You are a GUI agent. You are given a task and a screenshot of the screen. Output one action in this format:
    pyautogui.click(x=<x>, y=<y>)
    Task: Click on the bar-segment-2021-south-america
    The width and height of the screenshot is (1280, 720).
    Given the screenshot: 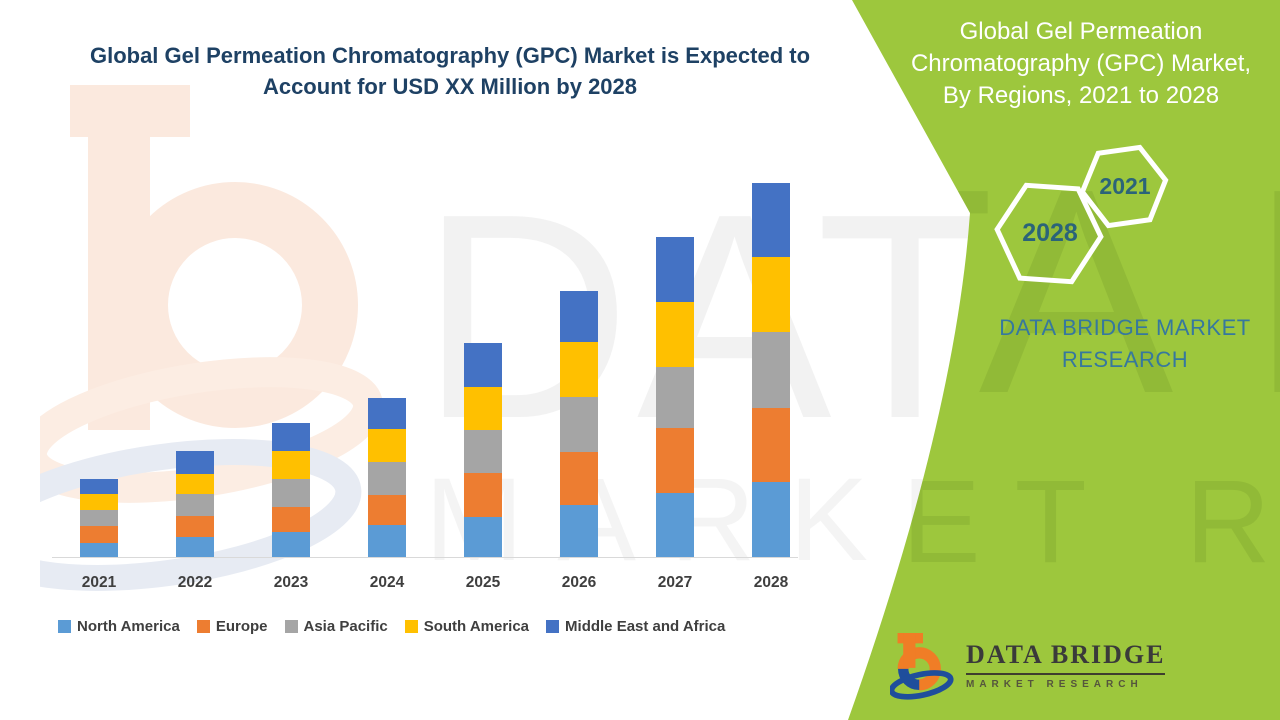 What is the action you would take?
    pyautogui.click(x=99, y=502)
    